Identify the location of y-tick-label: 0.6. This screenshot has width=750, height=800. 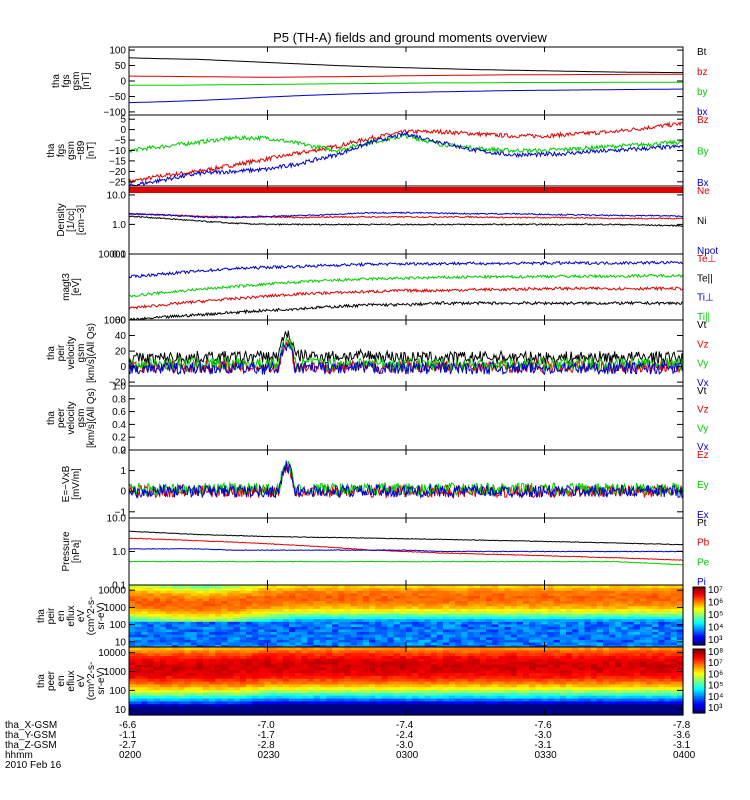
(119, 412).